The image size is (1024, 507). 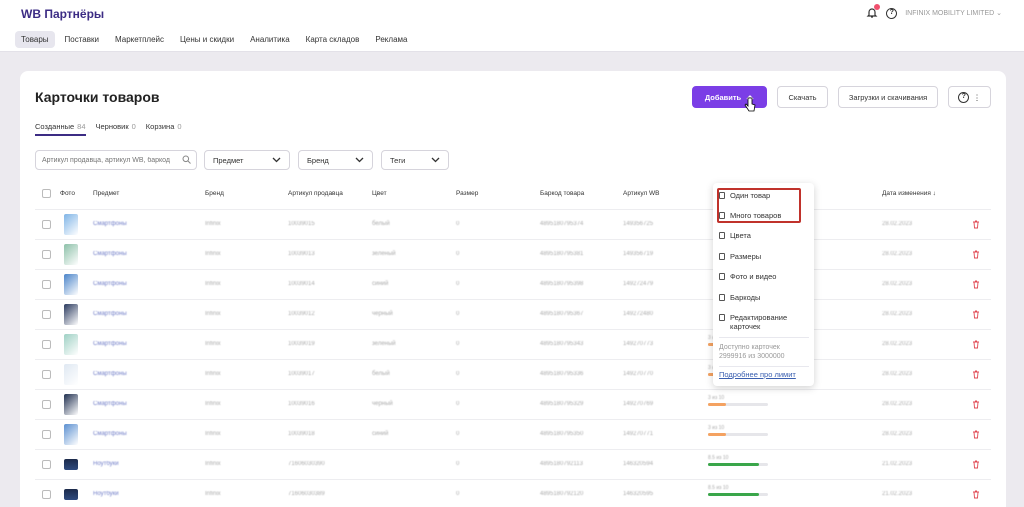 I want to click on nav-ads: Реклама, so click(x=391, y=39).